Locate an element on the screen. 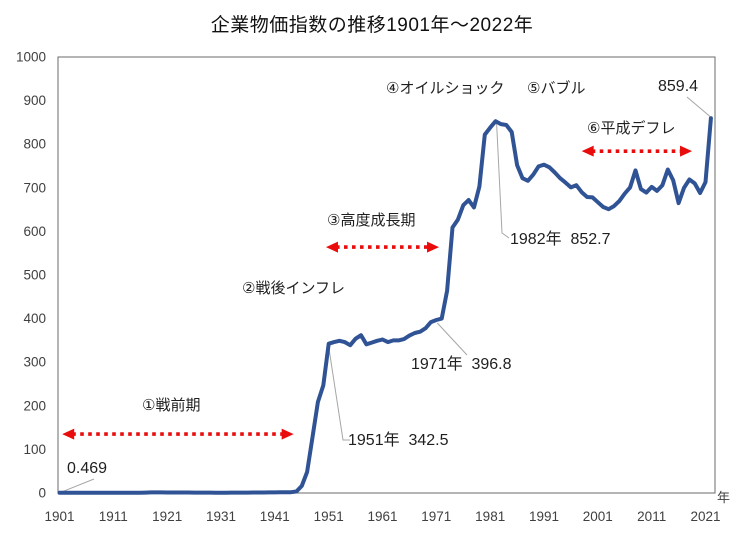 The image size is (744, 535). y-tick-label: 1000 is located at coordinates (31, 57).